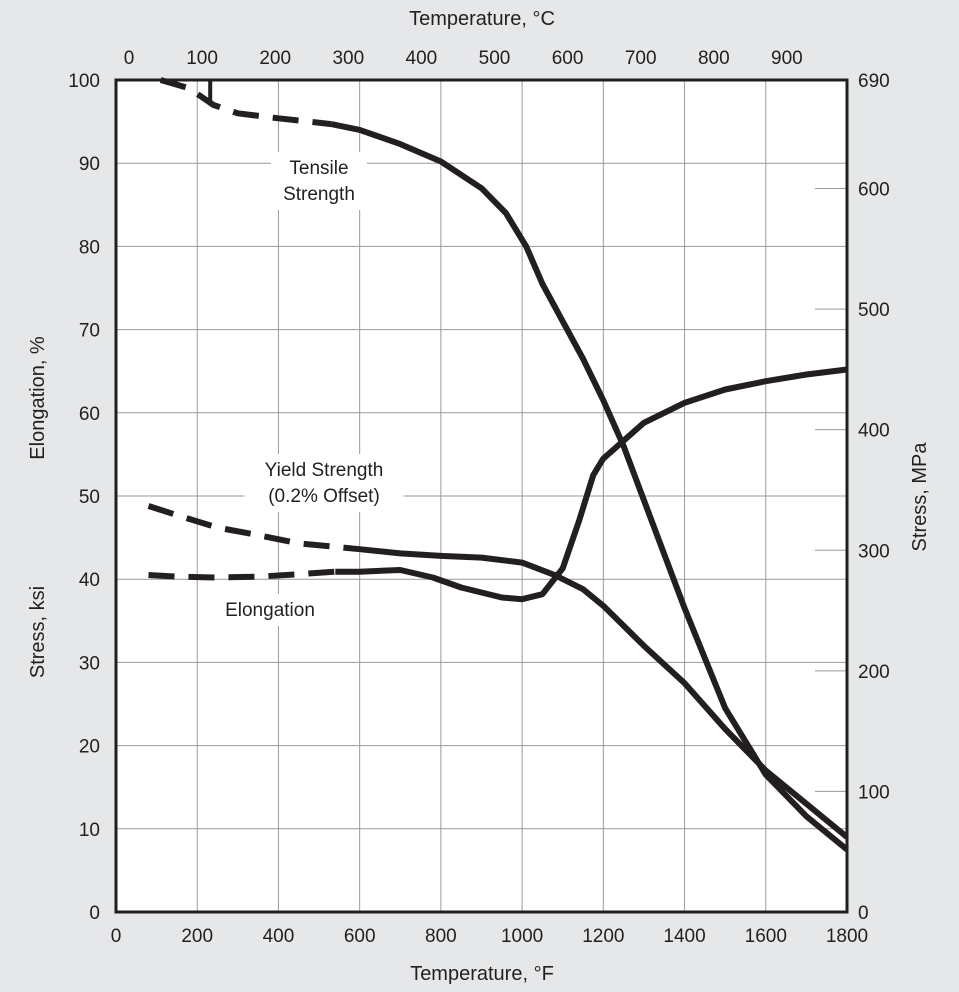 The width and height of the screenshot is (959, 992). I want to click on y-left-tick-label: 80, so click(89, 247).